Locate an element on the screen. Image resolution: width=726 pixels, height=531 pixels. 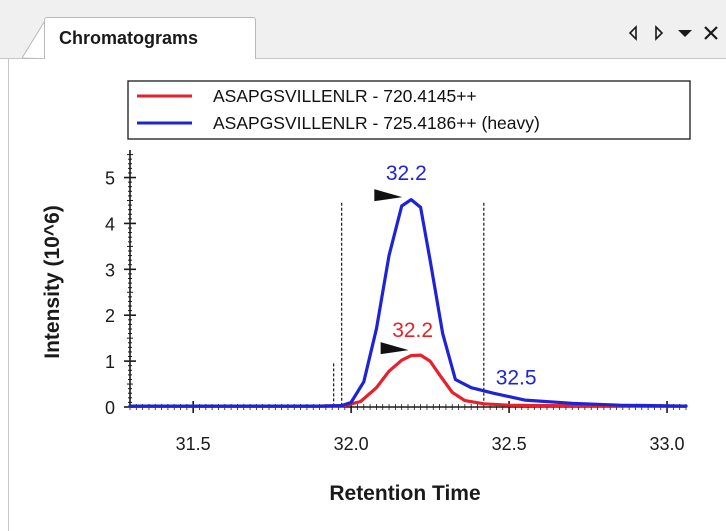
tab-chromatograms-label: Chromatograms is located at coordinates (129, 38).